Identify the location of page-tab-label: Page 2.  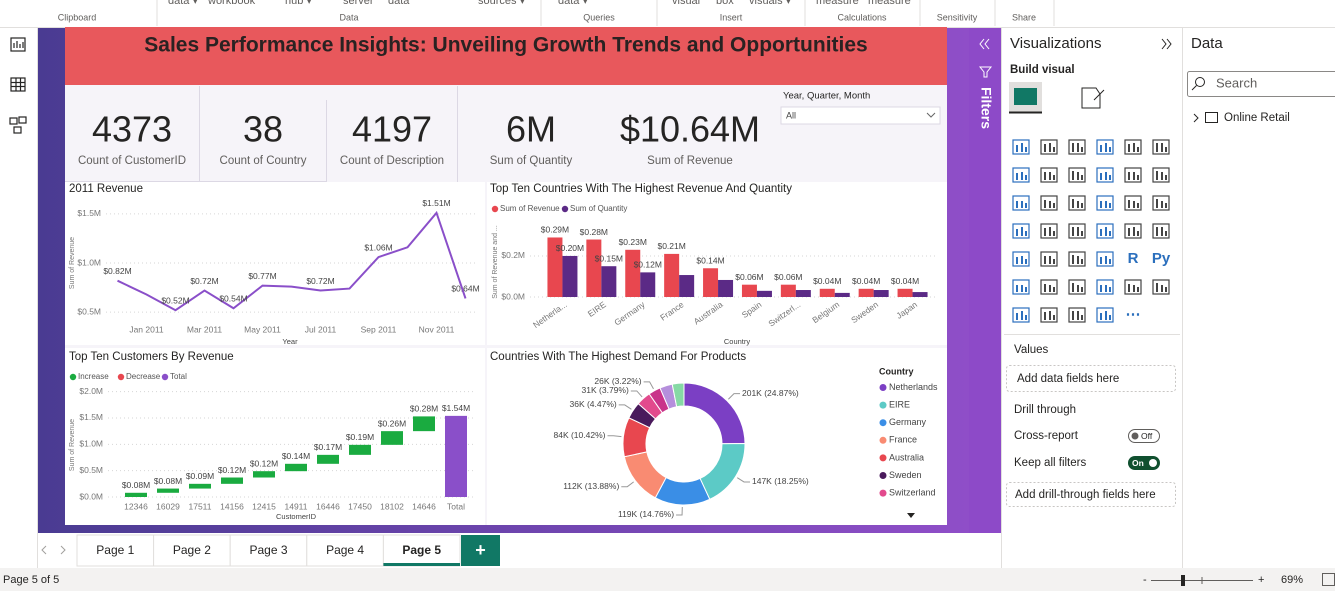
(192, 550).